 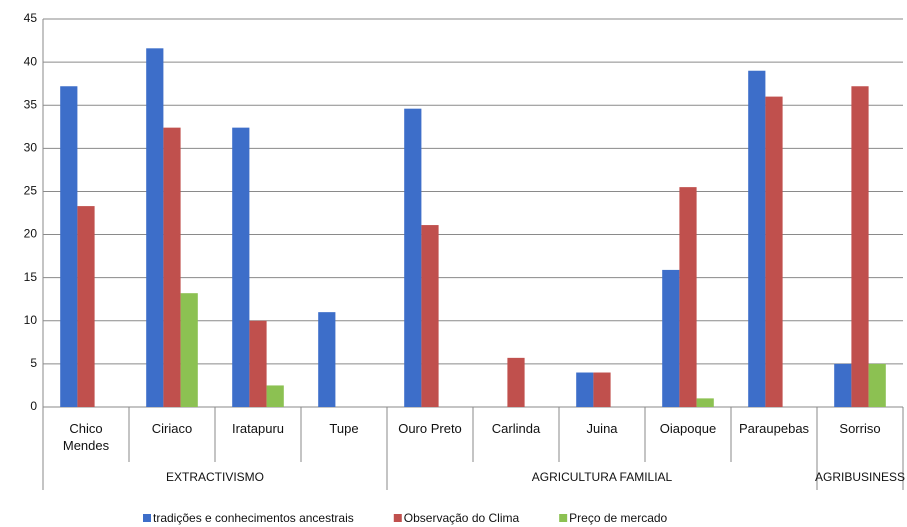 What do you see at coordinates (215, 477) in the screenshot?
I see `group-label: EXTRACTIVISMO` at bounding box center [215, 477].